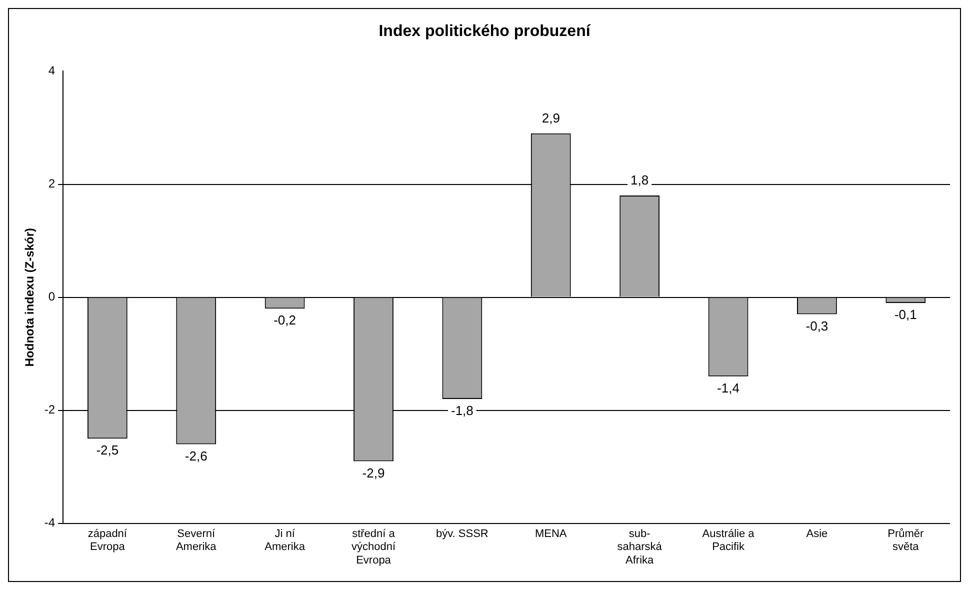 The width and height of the screenshot is (969, 590). Describe the element at coordinates (817, 534) in the screenshot. I see `x-tick-label: Asie` at that location.